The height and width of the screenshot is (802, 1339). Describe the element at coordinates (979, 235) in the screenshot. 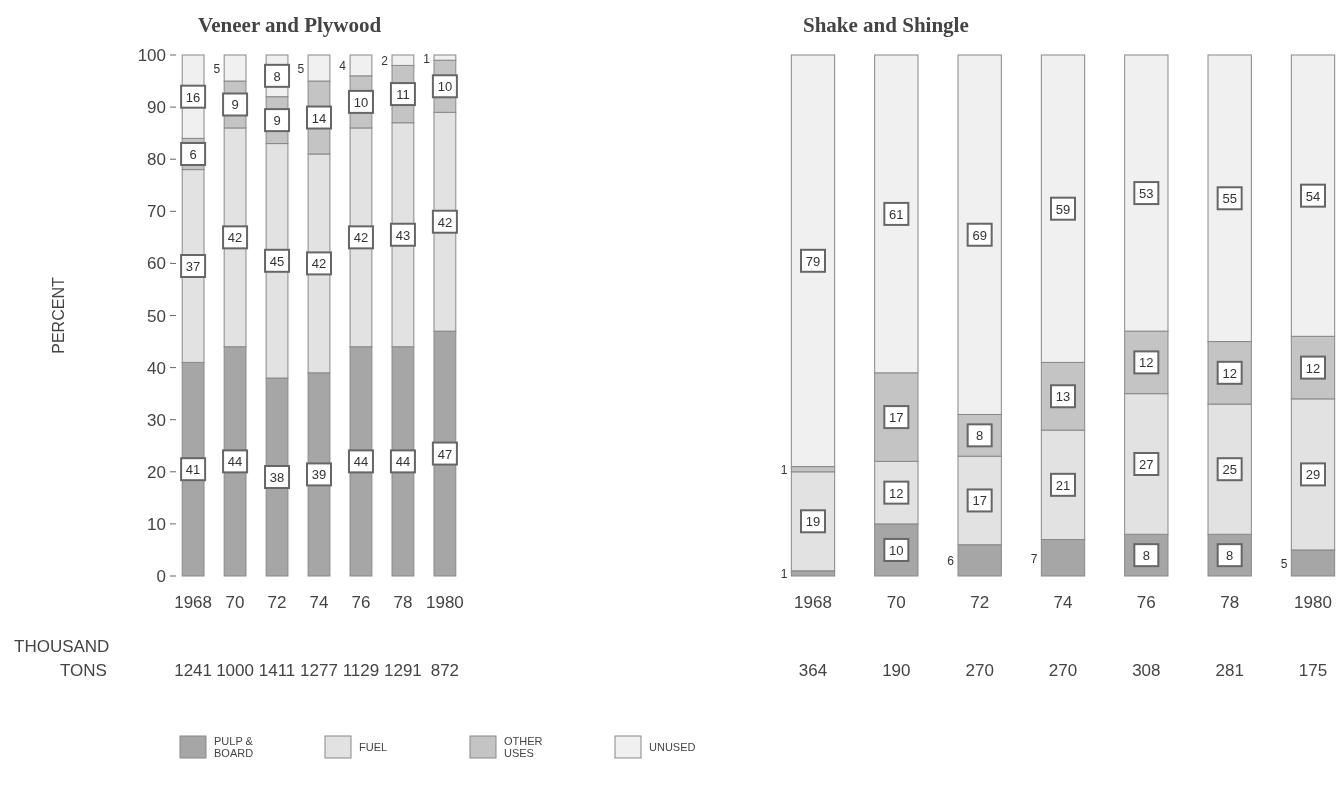

I see `data-label: 69` at that location.